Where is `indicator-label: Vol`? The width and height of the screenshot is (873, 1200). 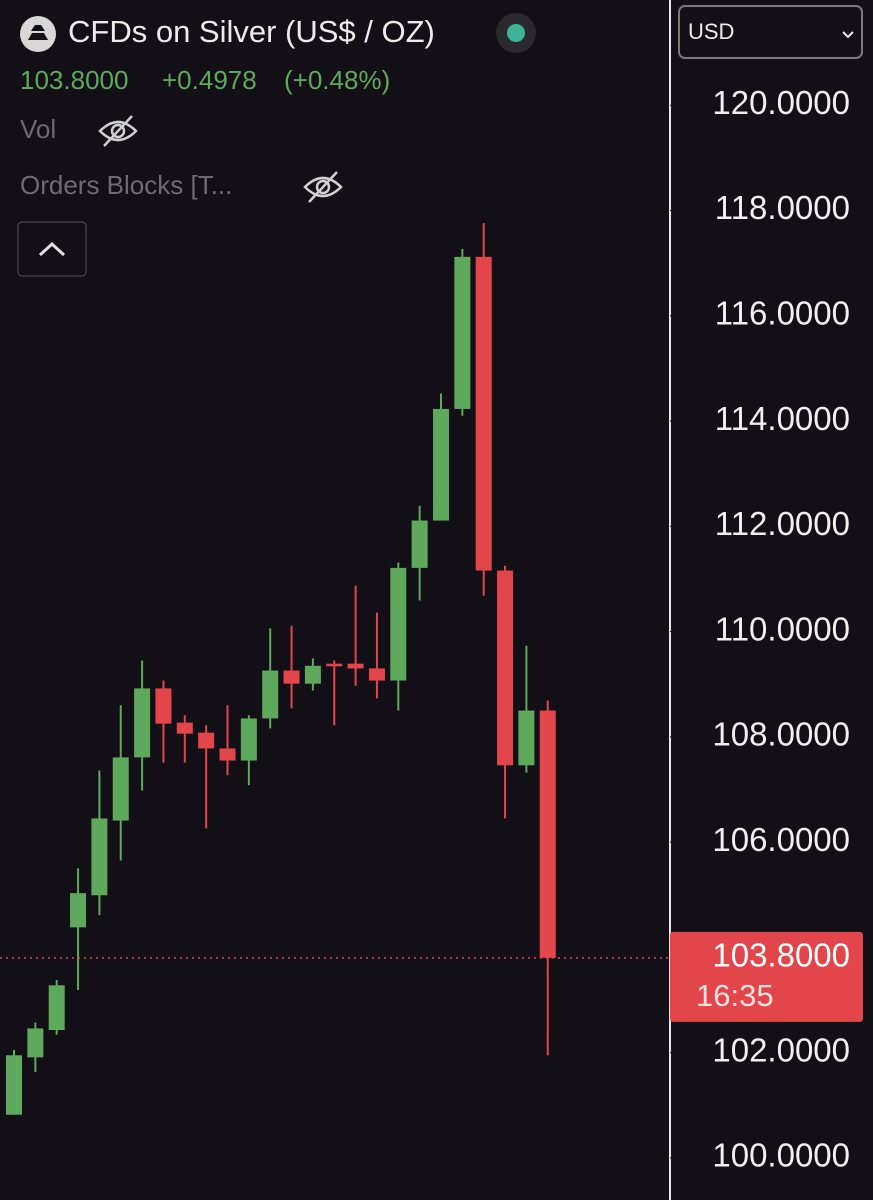
indicator-label: Vol is located at coordinates (38, 129).